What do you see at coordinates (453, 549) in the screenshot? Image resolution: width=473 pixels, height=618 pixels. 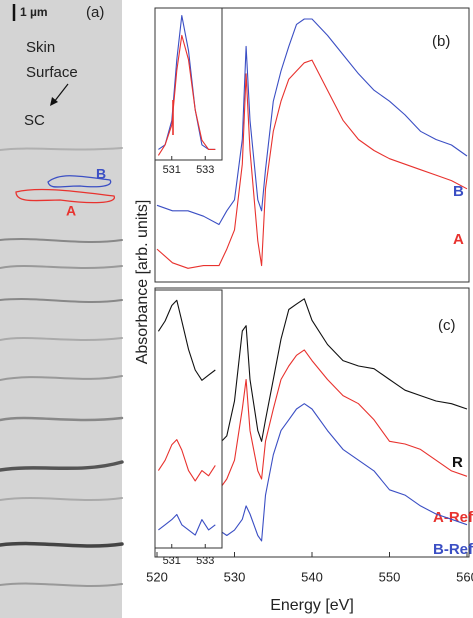 I see `series-label: B-Ref` at bounding box center [453, 549].